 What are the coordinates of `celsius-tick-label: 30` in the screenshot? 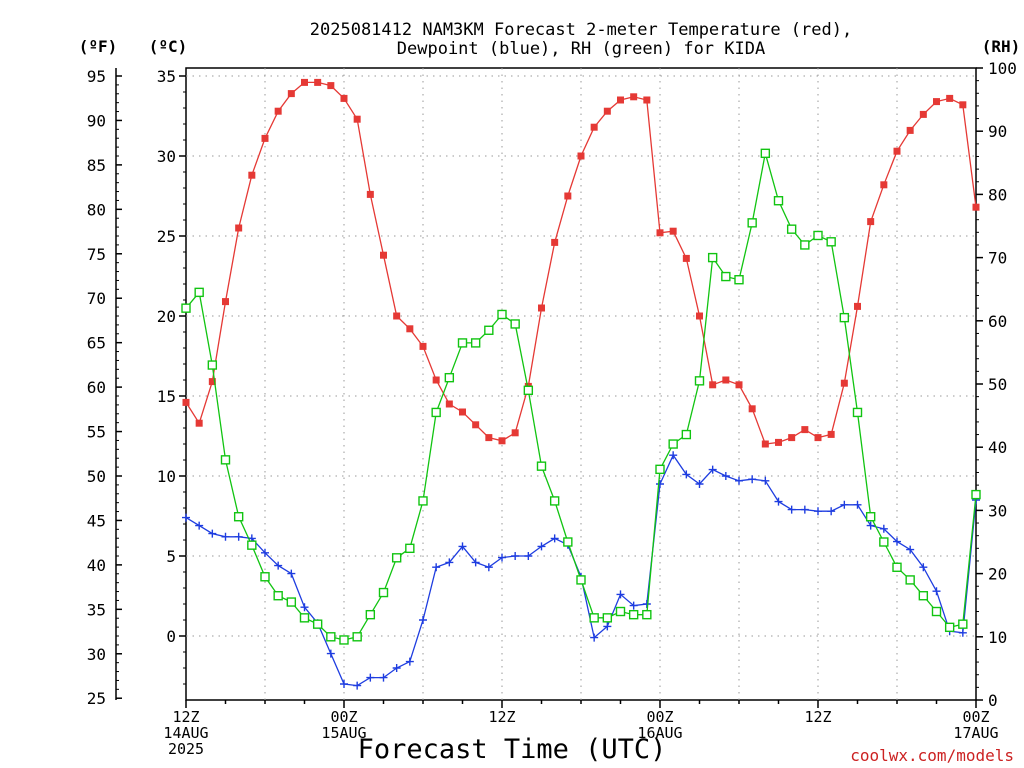 It's located at (166, 156).